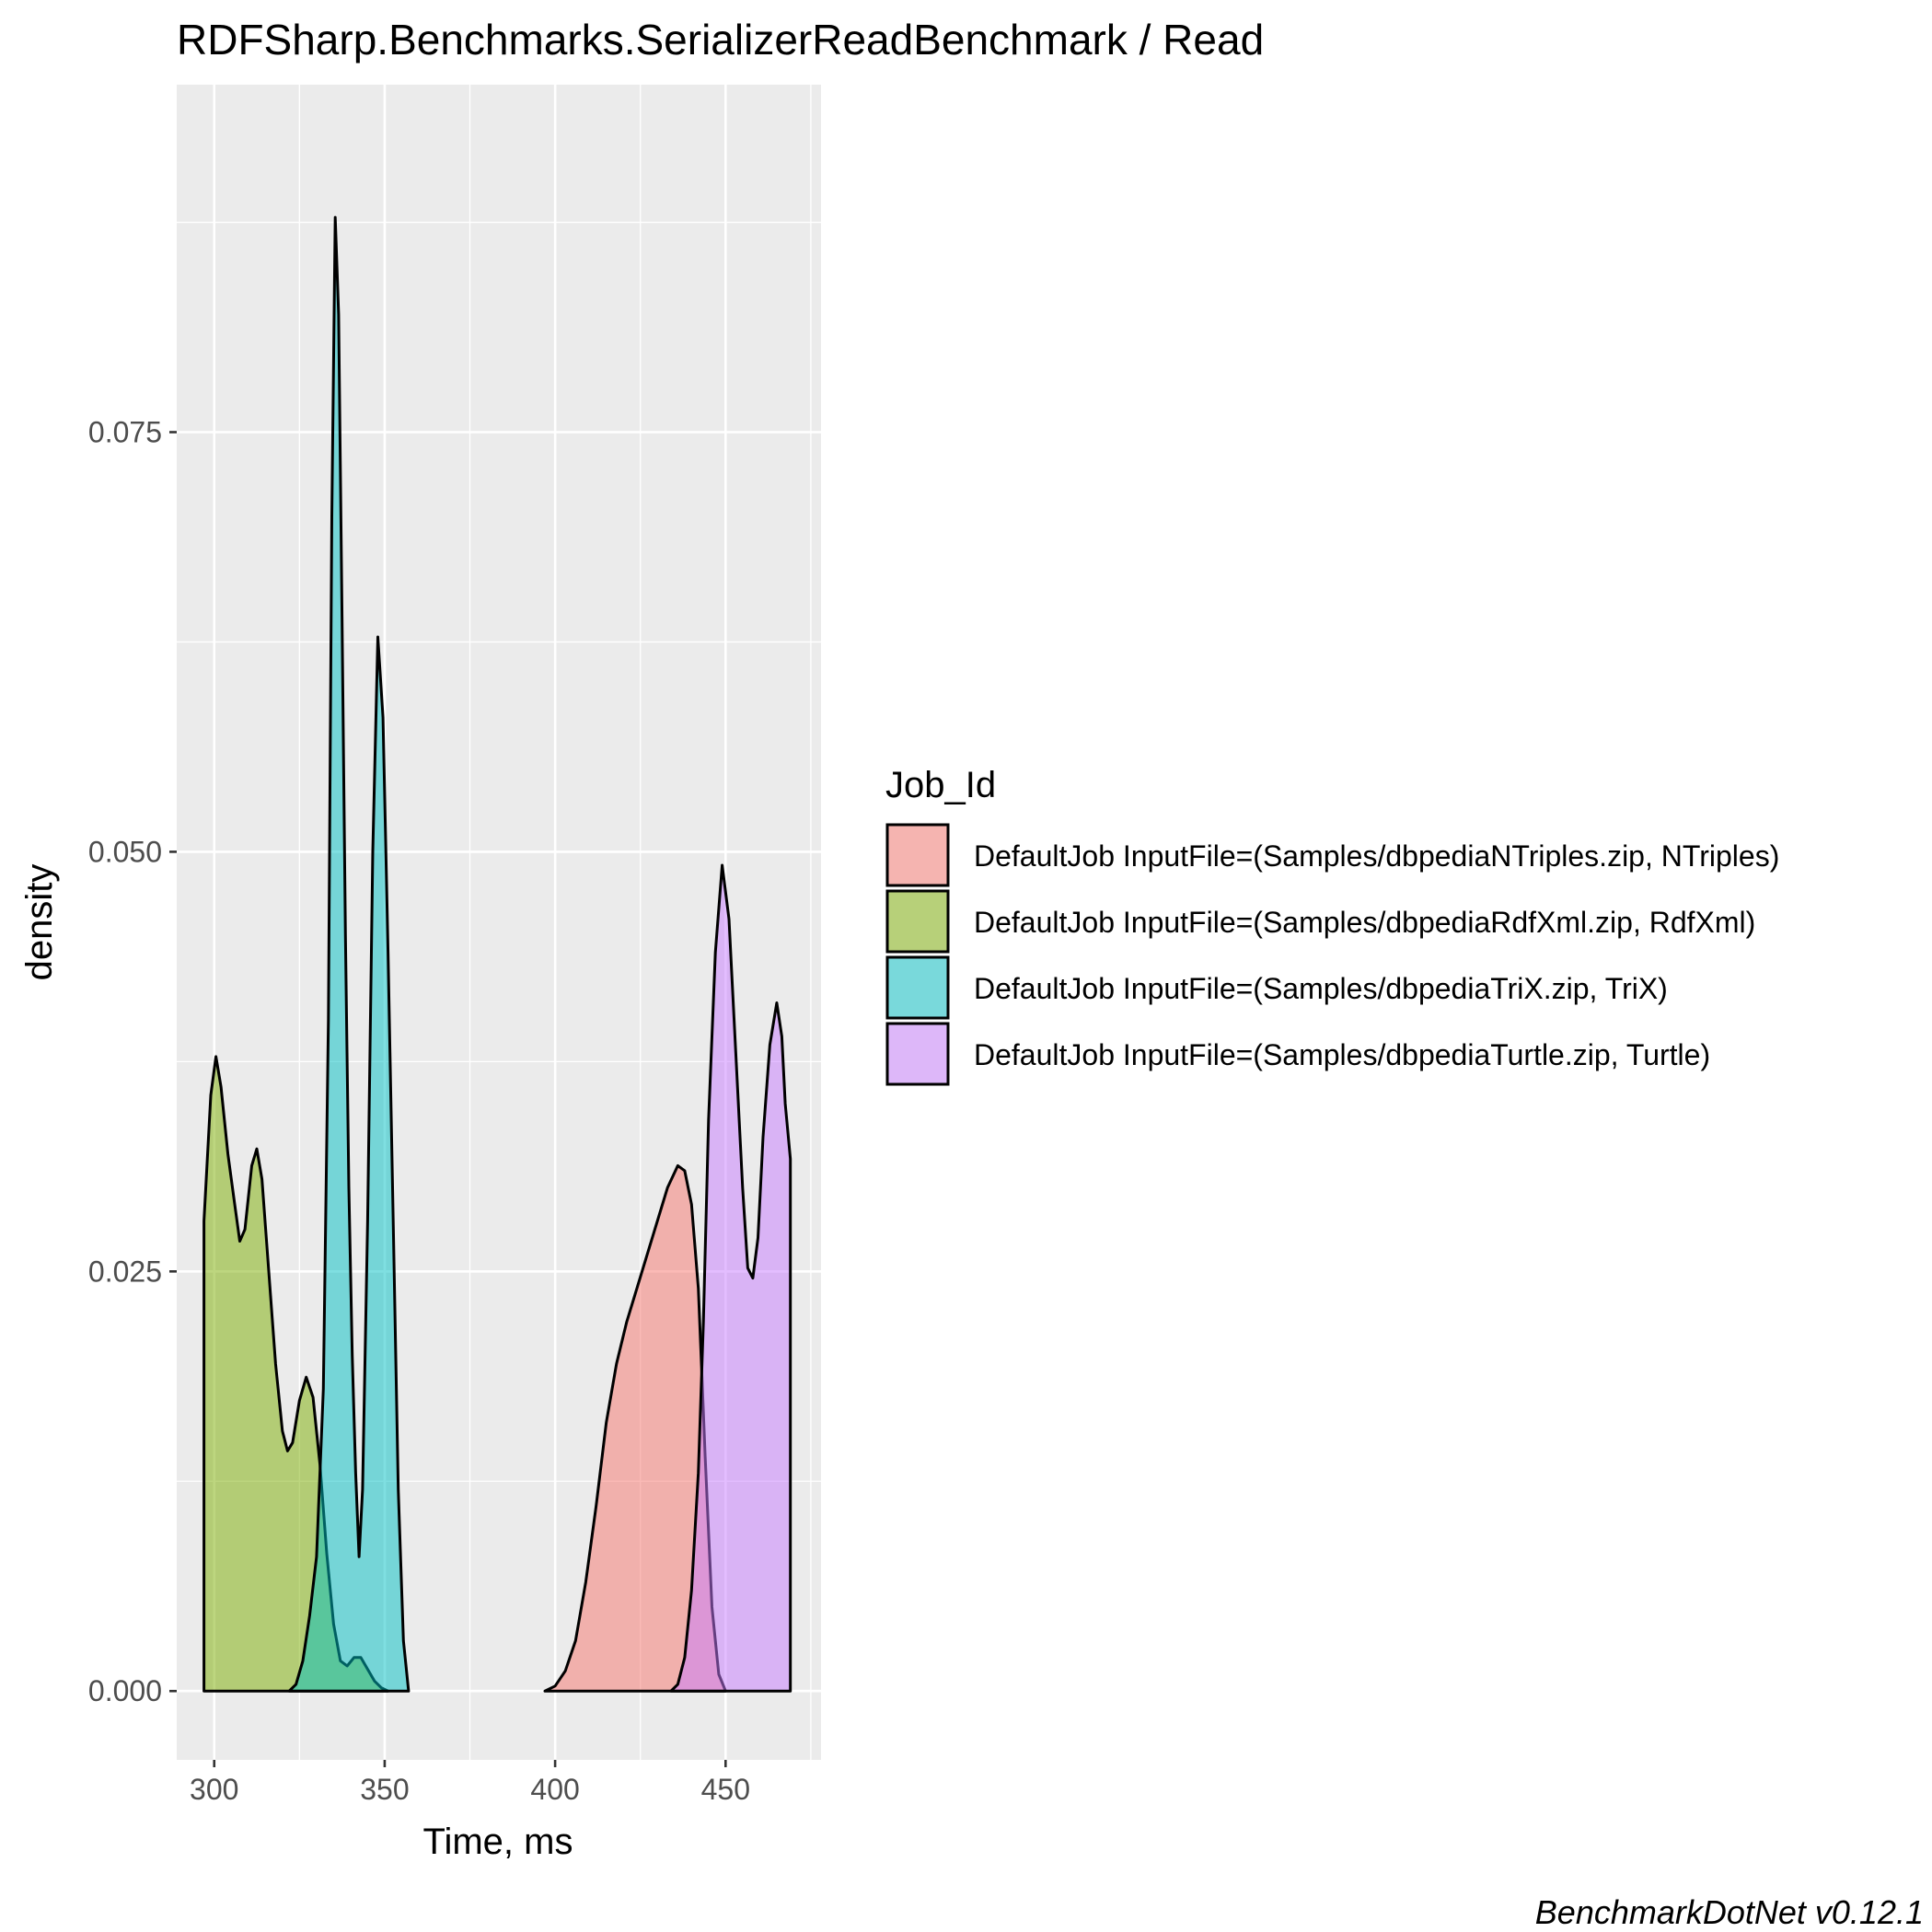 The height and width of the screenshot is (1932, 1932). I want to click on y-axis-label: density, so click(40, 923).